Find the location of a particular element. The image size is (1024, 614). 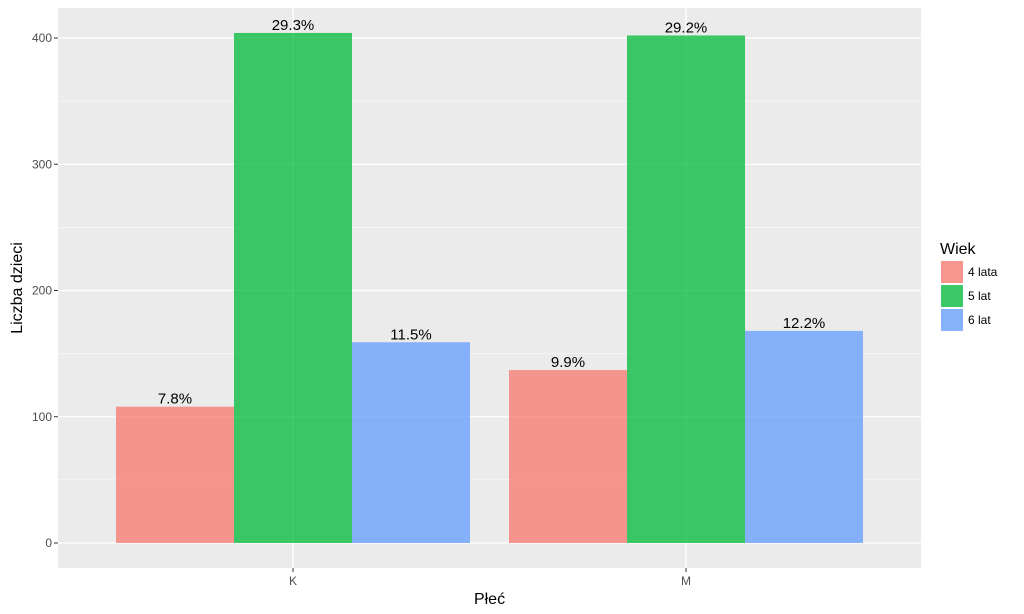

y-tick-label: 400 is located at coordinates (42, 38).